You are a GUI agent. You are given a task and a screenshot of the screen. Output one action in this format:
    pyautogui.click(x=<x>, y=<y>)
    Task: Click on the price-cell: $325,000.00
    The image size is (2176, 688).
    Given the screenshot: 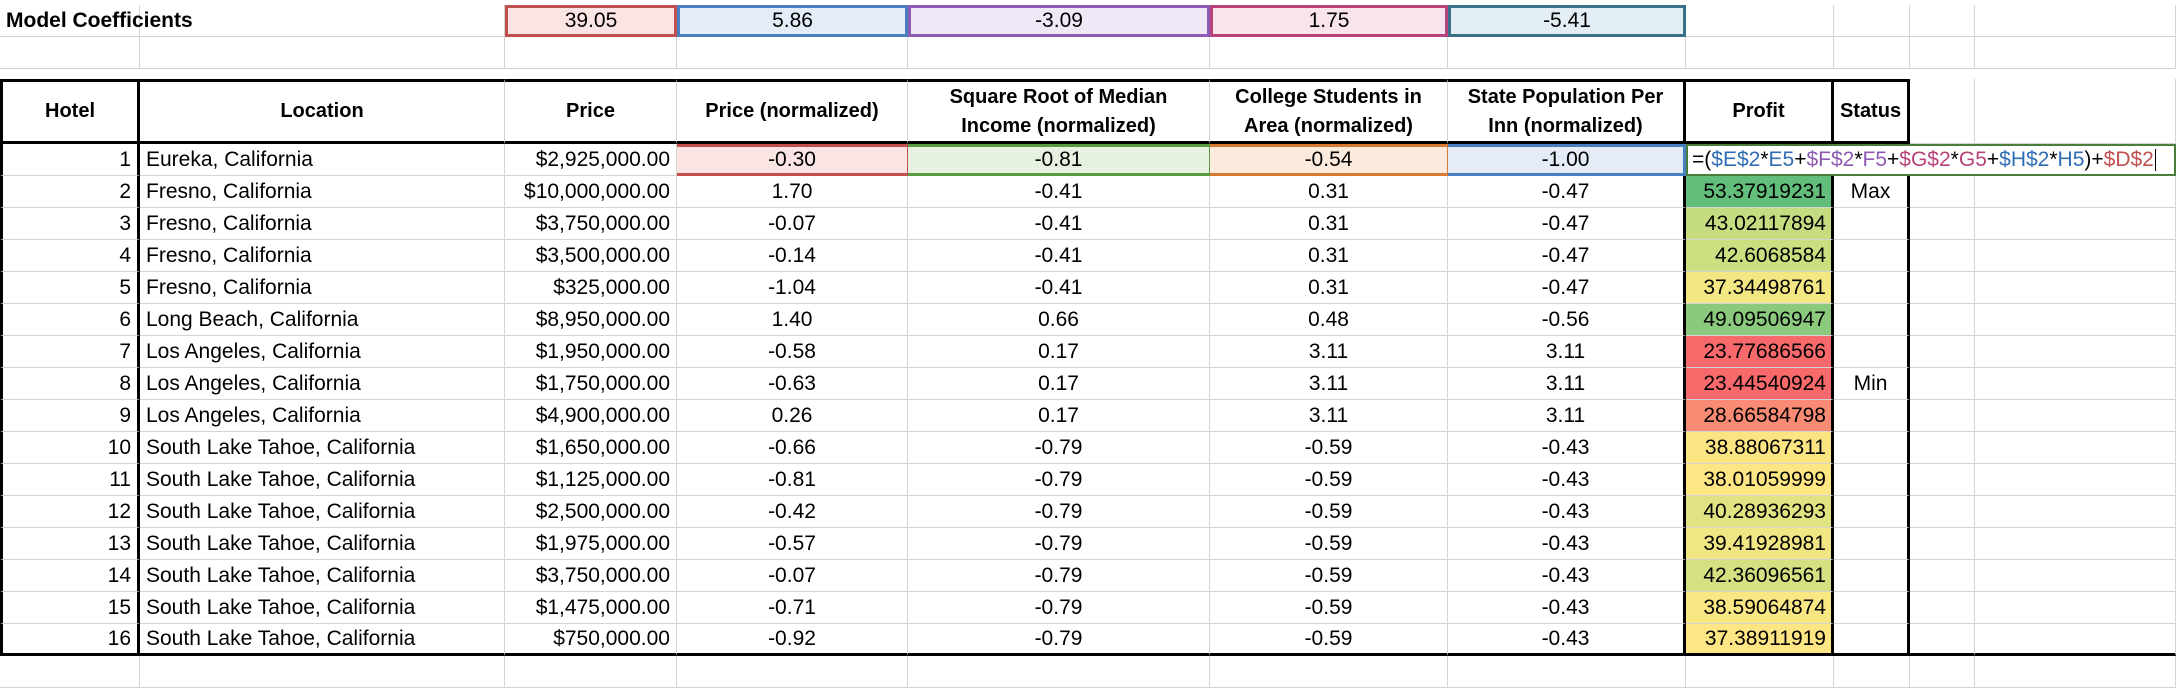 What is the action you would take?
    pyautogui.click(x=591, y=288)
    